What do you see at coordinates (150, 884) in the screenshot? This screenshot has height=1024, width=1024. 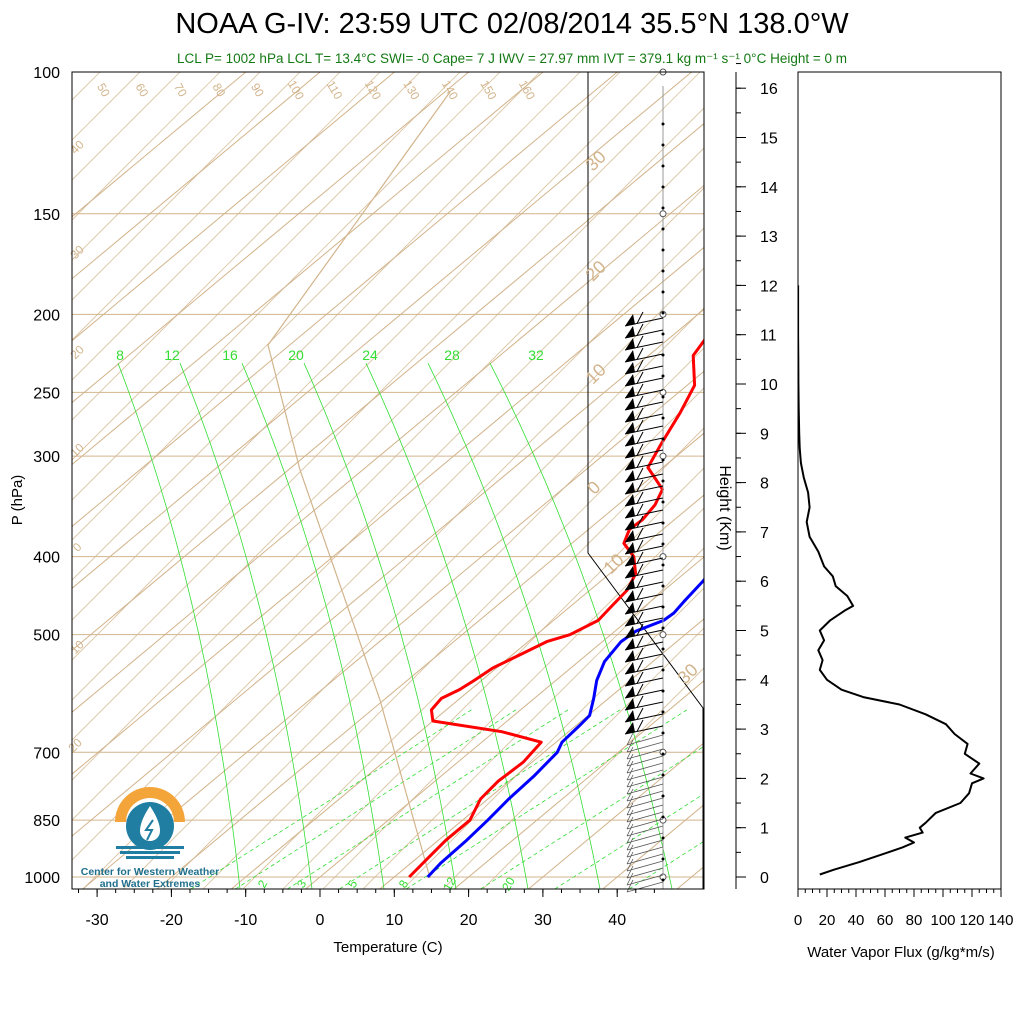 I see `logo-line-2: and Water Extremes` at bounding box center [150, 884].